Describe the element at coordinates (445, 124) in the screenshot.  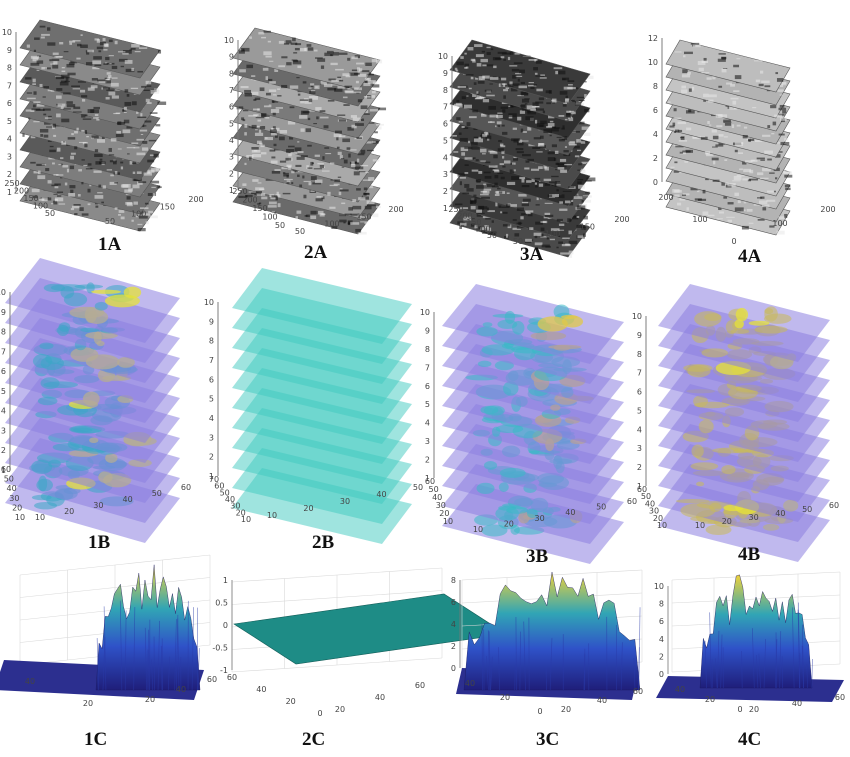
I see `z-axis-tick: 6` at that location.